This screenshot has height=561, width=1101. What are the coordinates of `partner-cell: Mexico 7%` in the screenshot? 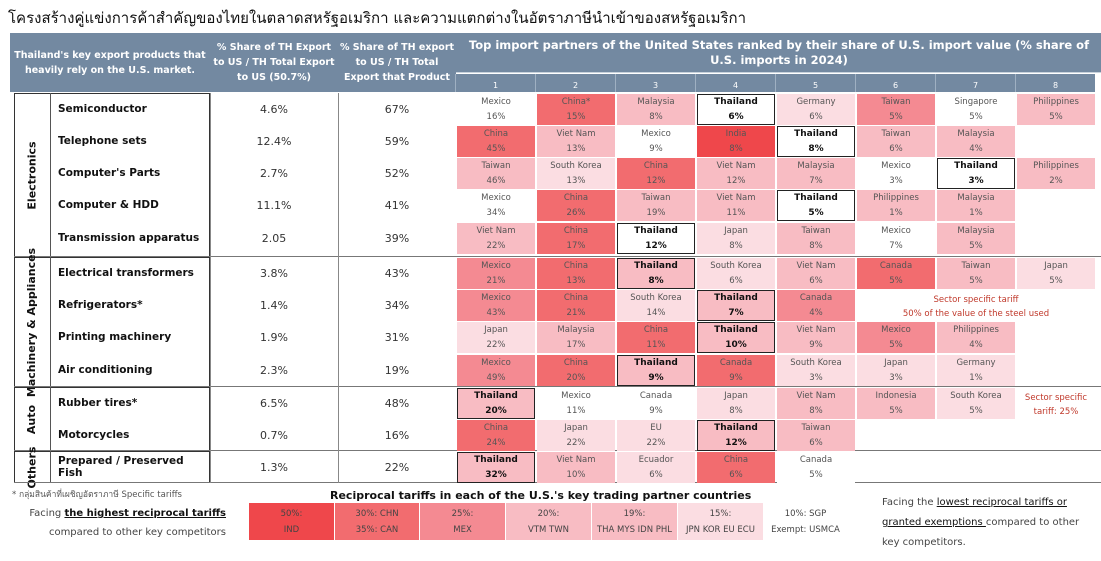 It's located at (896, 238).